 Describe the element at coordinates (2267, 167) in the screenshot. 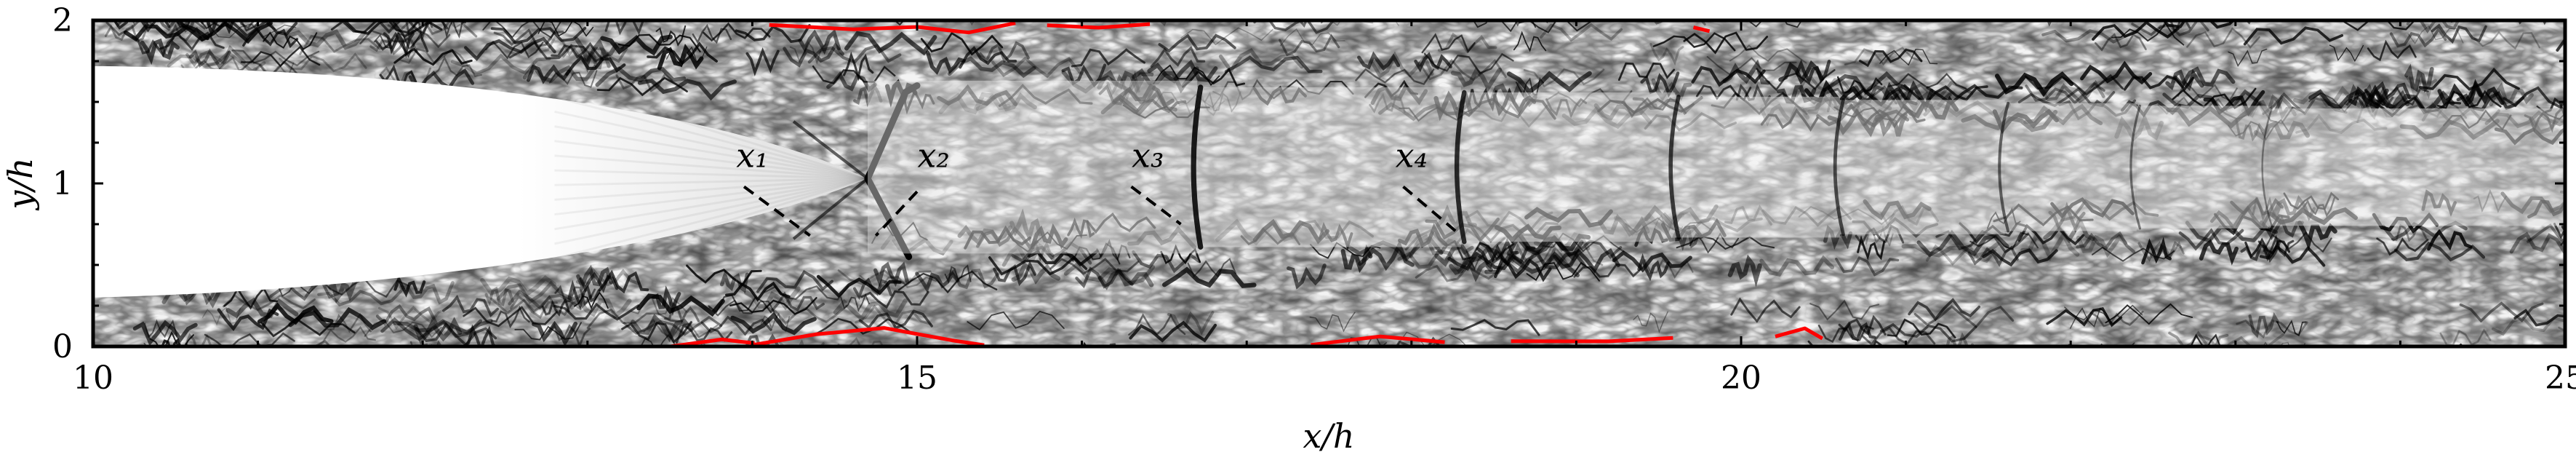

I see `shock-front` at that location.